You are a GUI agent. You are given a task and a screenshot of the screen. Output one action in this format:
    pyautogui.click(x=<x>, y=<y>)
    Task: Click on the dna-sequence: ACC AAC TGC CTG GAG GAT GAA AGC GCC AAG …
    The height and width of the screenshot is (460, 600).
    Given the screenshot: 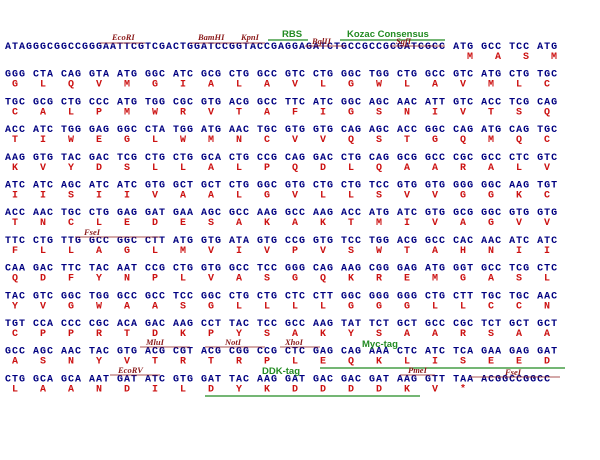 What is the action you would take?
    pyautogui.click(x=281, y=213)
    